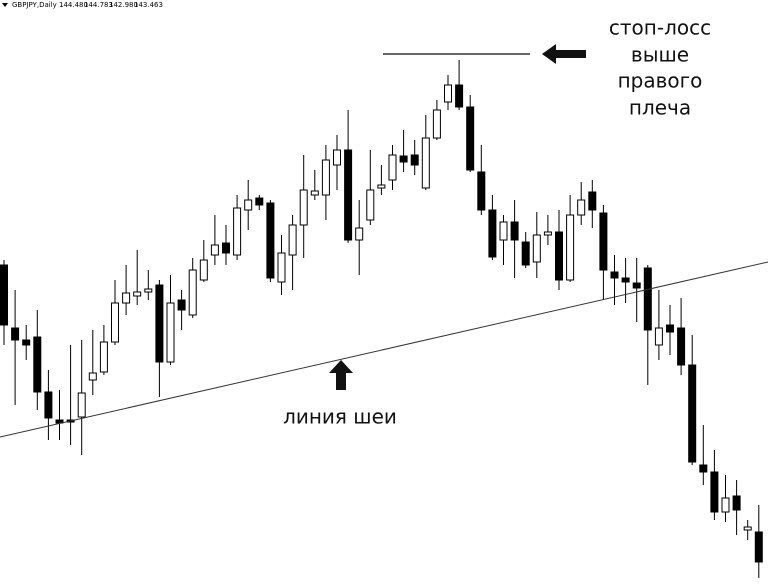 This screenshot has width=768, height=584. Describe the element at coordinates (660, 28) in the screenshot. I see `stop-loss-note: стоп-лосс` at that location.